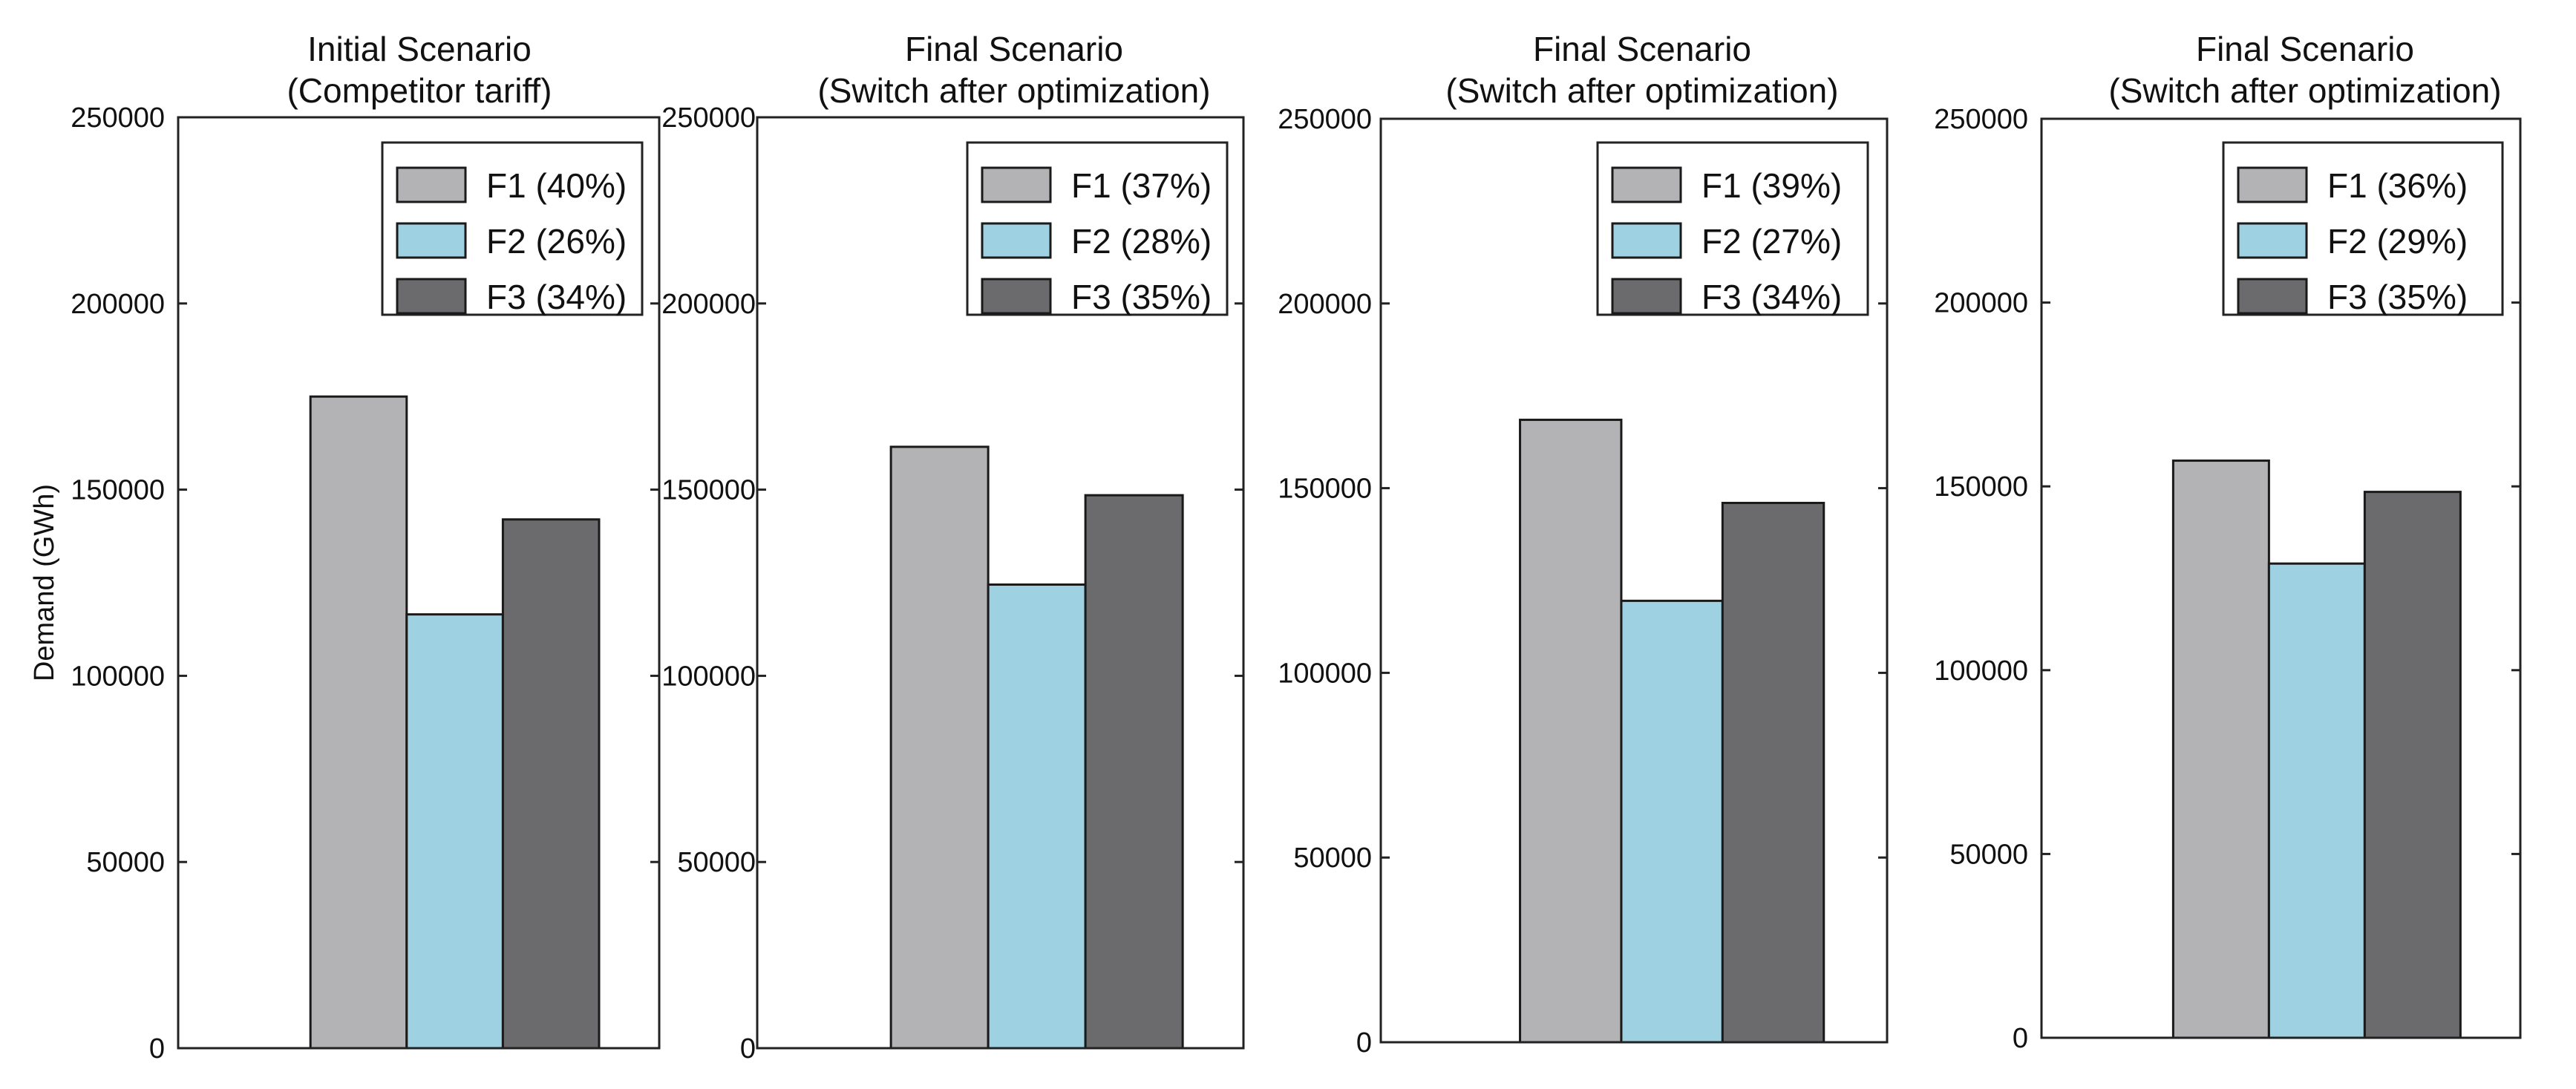 This screenshot has height=1089, width=2576. I want to click on legend-label-f2: F2 (27%), so click(1771, 241).